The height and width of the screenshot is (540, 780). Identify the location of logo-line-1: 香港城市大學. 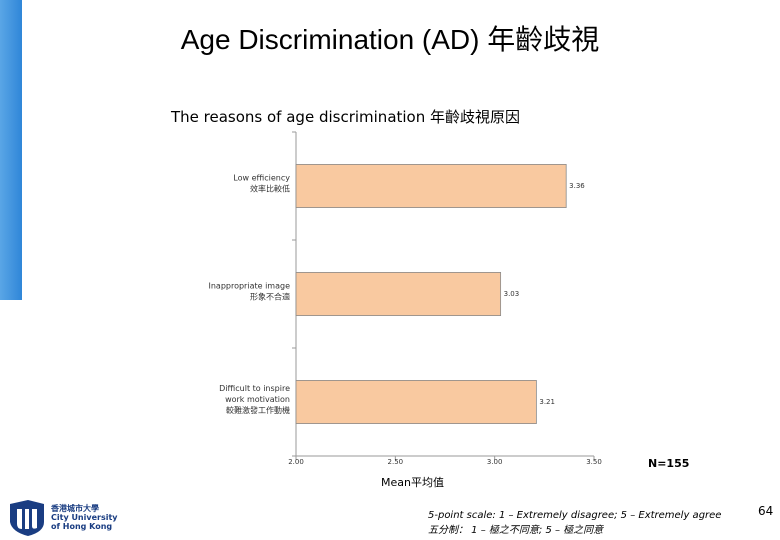
(75, 508).